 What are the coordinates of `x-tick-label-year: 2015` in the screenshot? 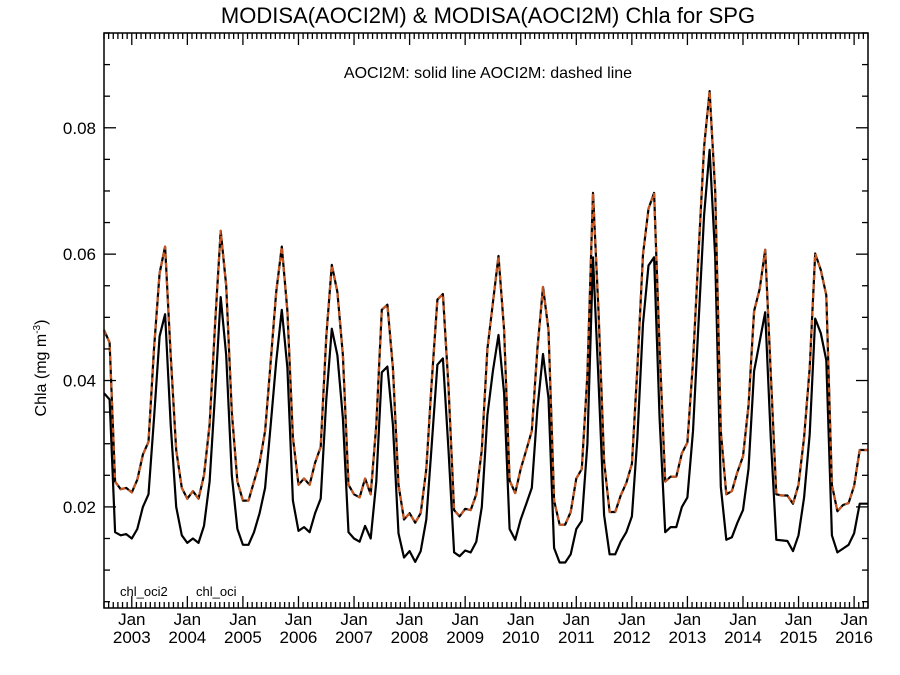 It's located at (799, 637).